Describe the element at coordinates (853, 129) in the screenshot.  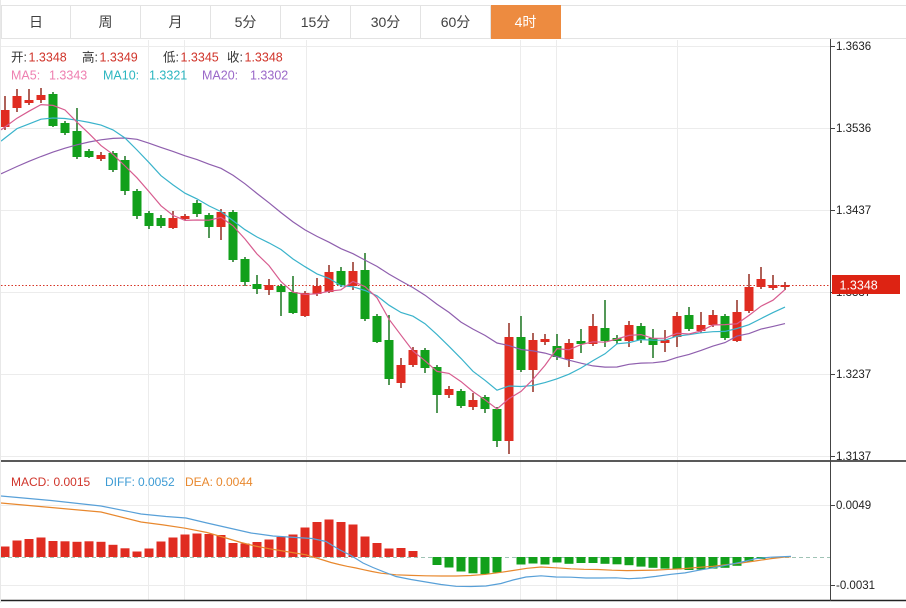
I see `svg-text: 1.3536` at that location.